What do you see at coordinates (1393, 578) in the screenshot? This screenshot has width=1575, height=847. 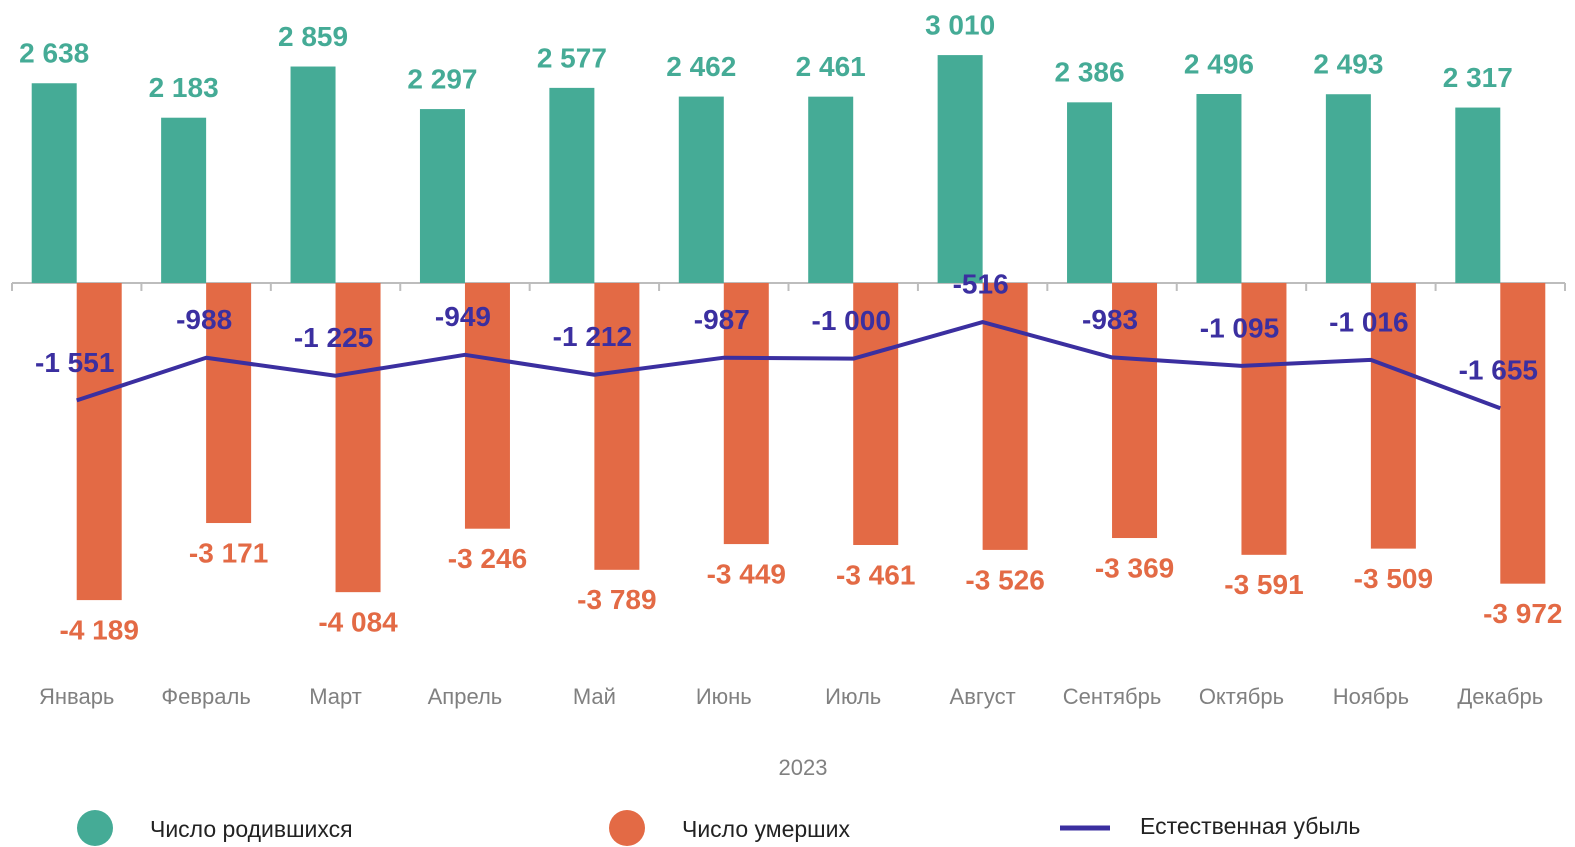 I see `data-label: -3 509` at bounding box center [1393, 578].